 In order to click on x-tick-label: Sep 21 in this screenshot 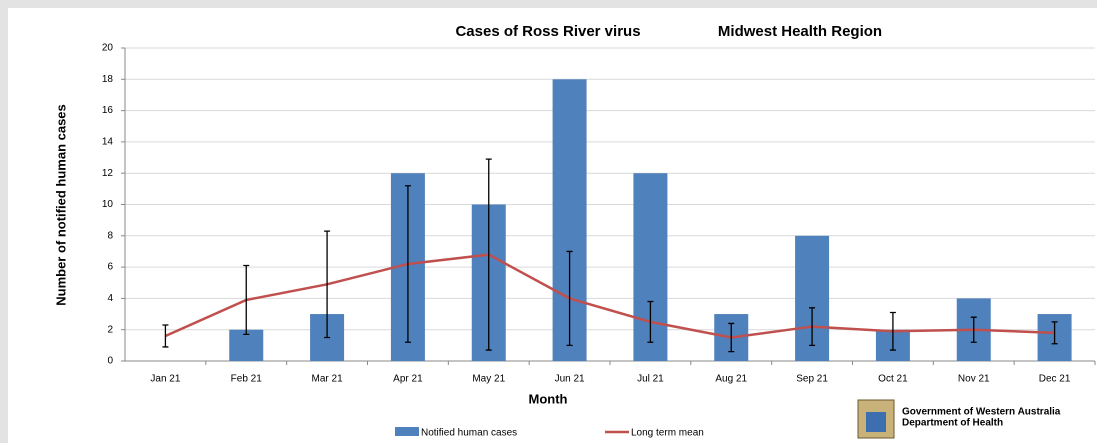, I will do `click(812, 379)`.